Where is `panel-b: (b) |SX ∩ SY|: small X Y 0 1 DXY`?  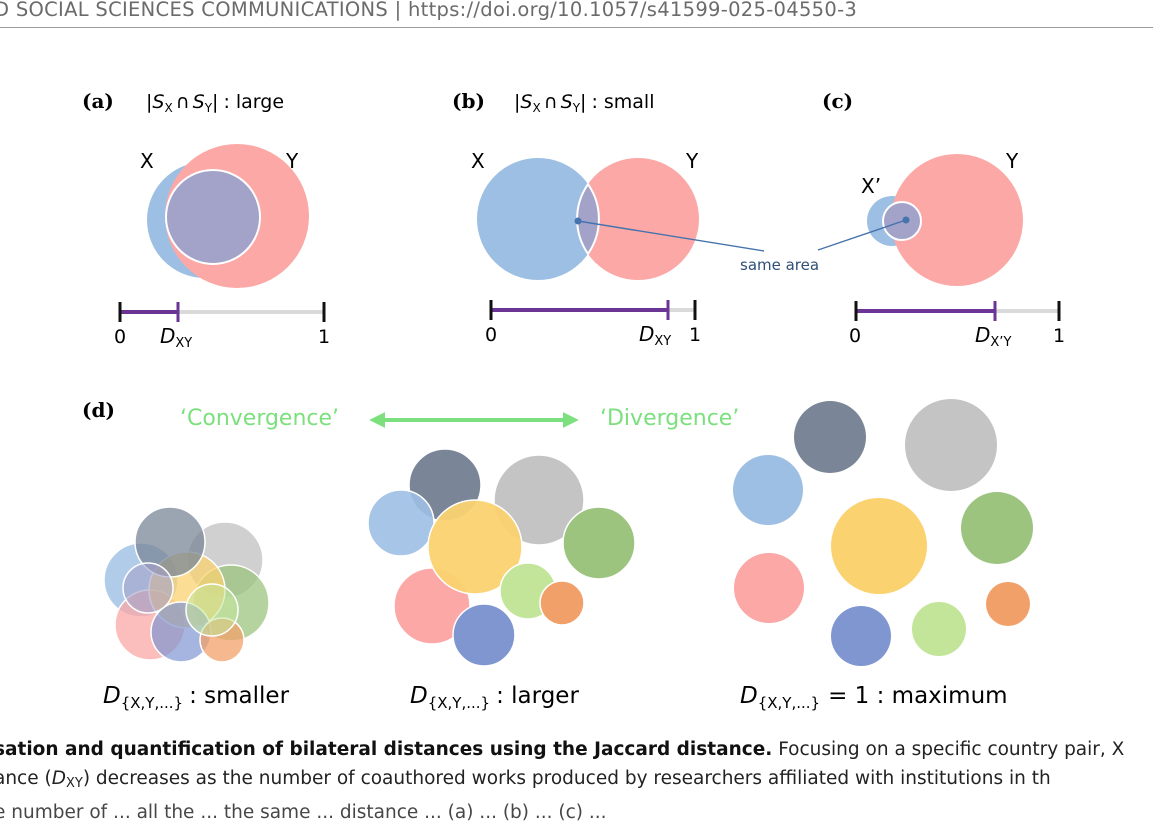 panel-b: (b) |SX ∩ SY|: small X Y 0 1 DXY is located at coordinates (608, 219).